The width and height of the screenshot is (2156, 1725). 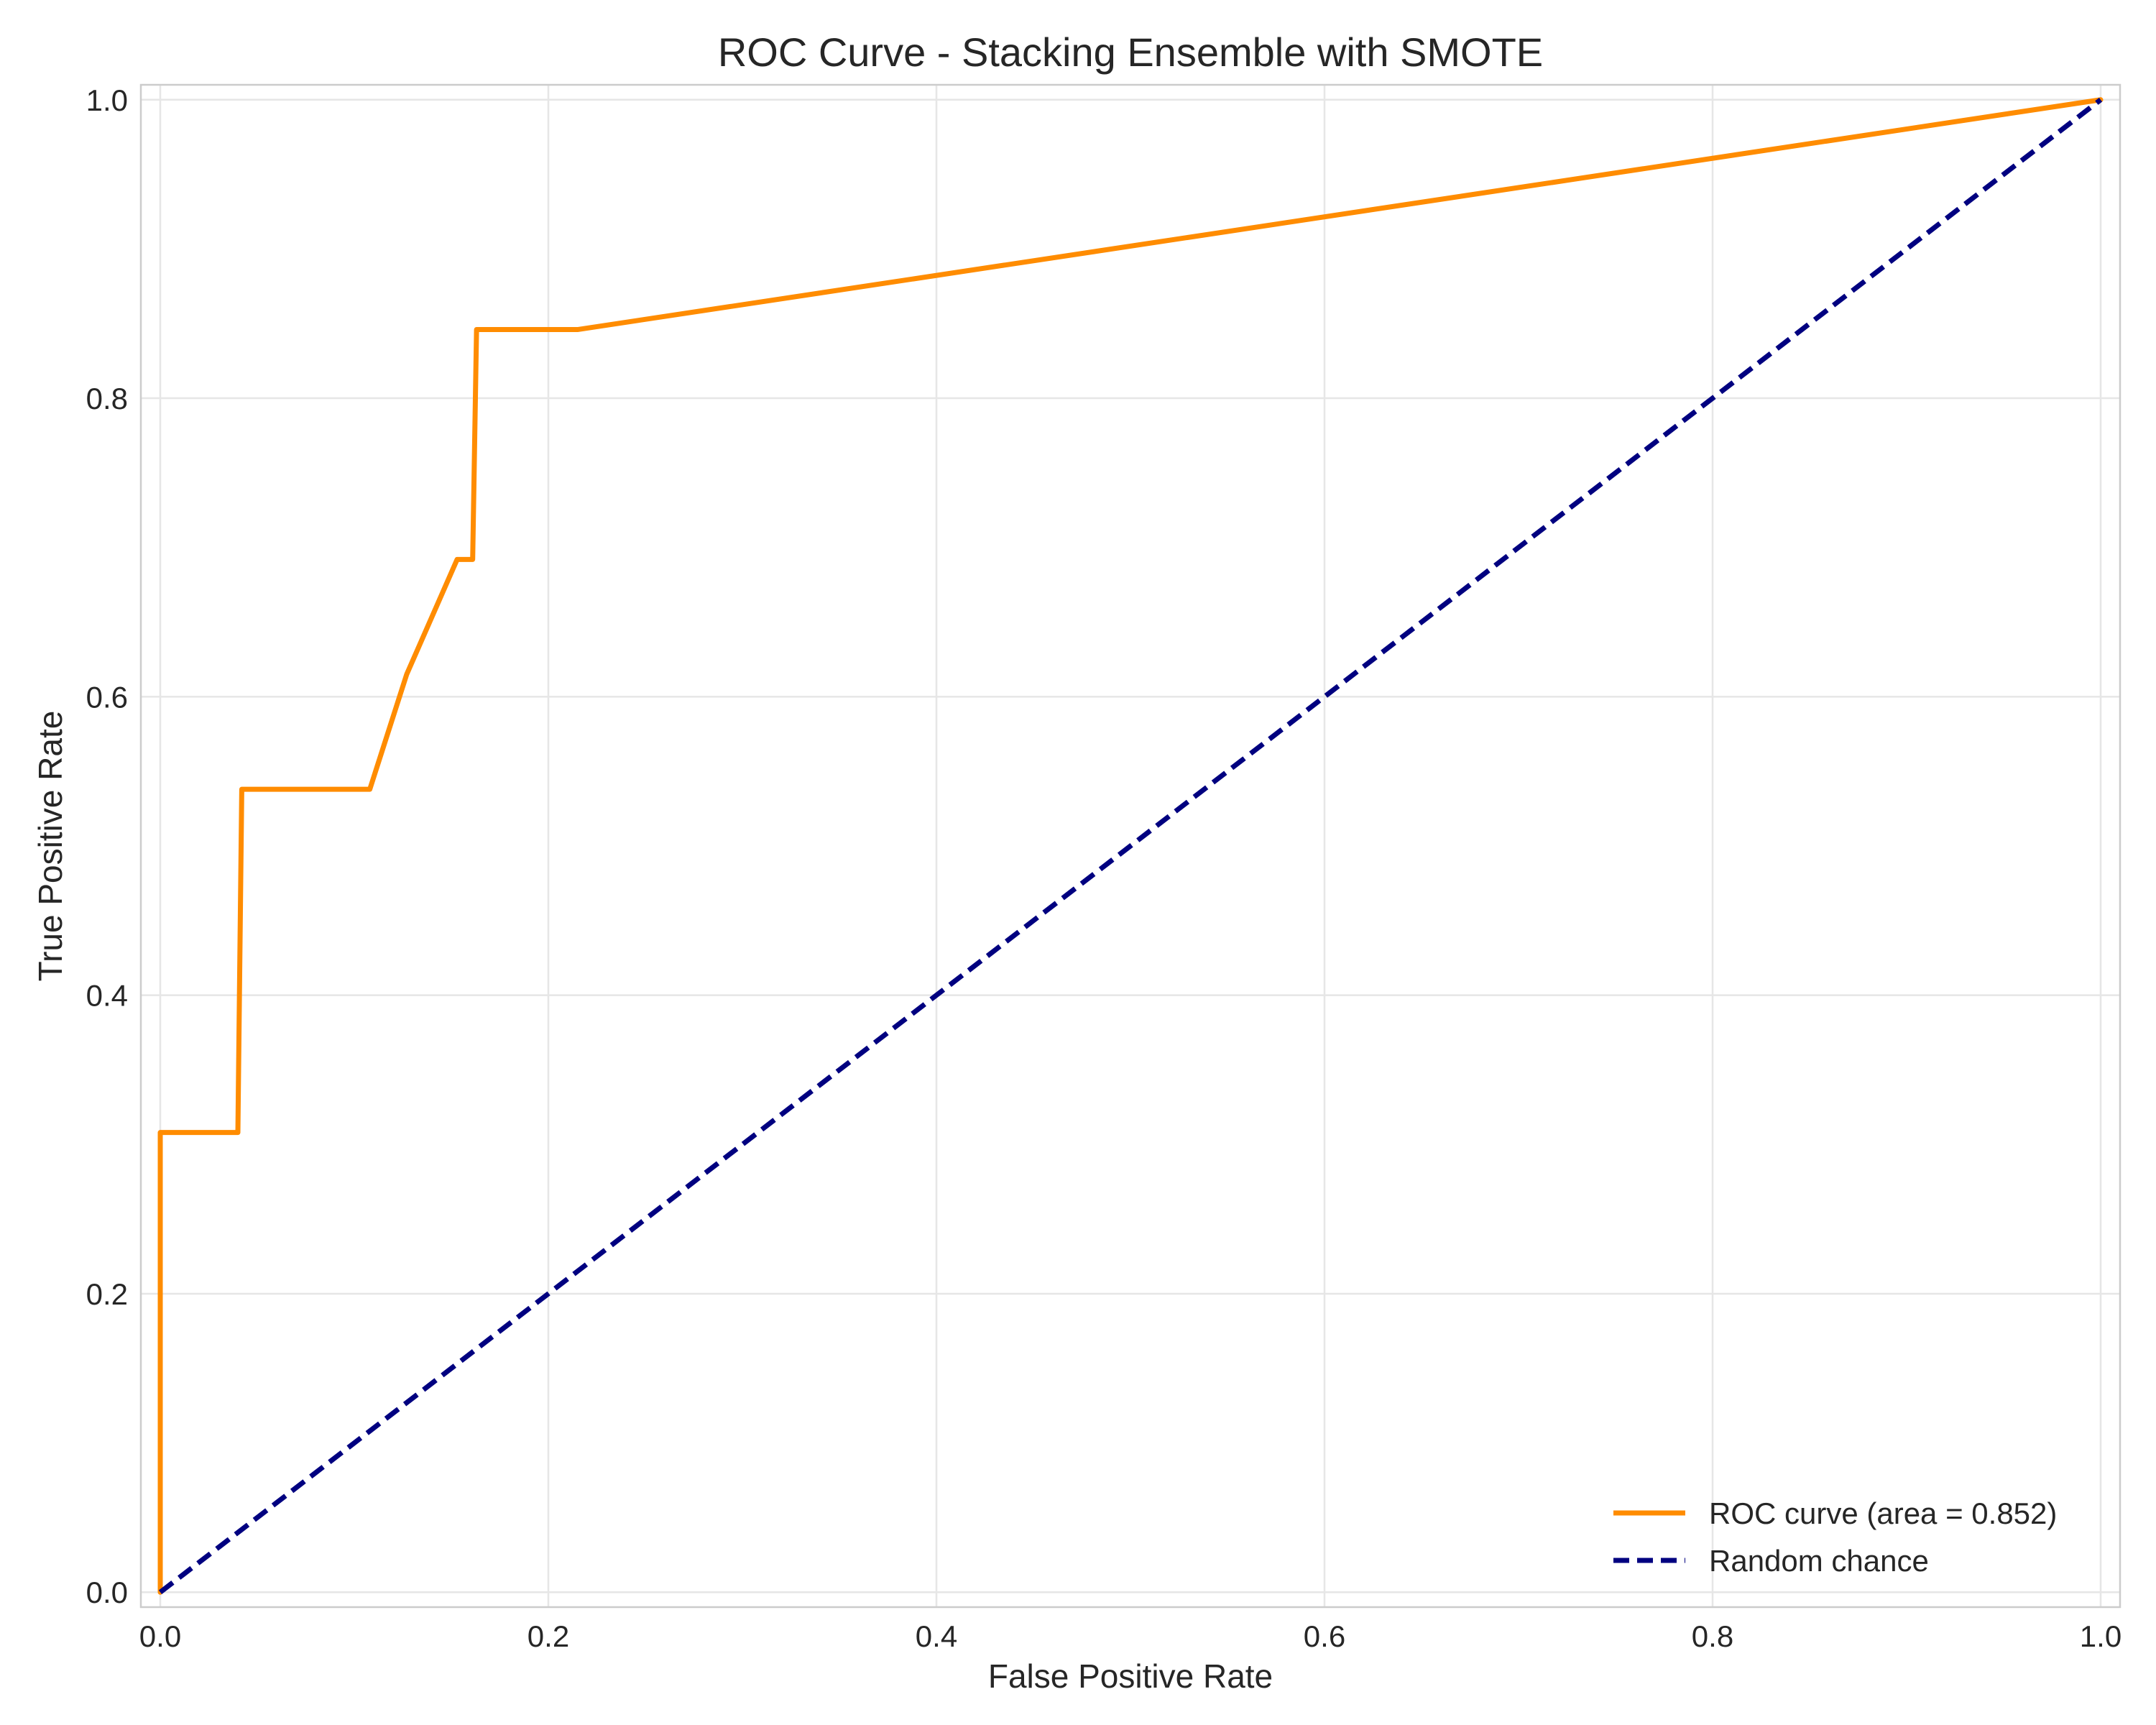 What do you see at coordinates (1712, 1636) in the screenshot?
I see `x-tick-label: 0.8` at bounding box center [1712, 1636].